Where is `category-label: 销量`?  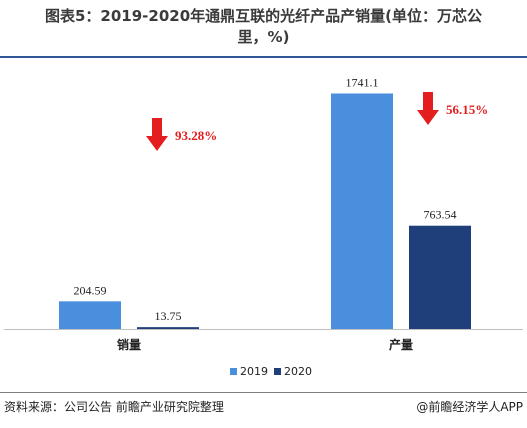 category-label: 销量 is located at coordinates (129, 344).